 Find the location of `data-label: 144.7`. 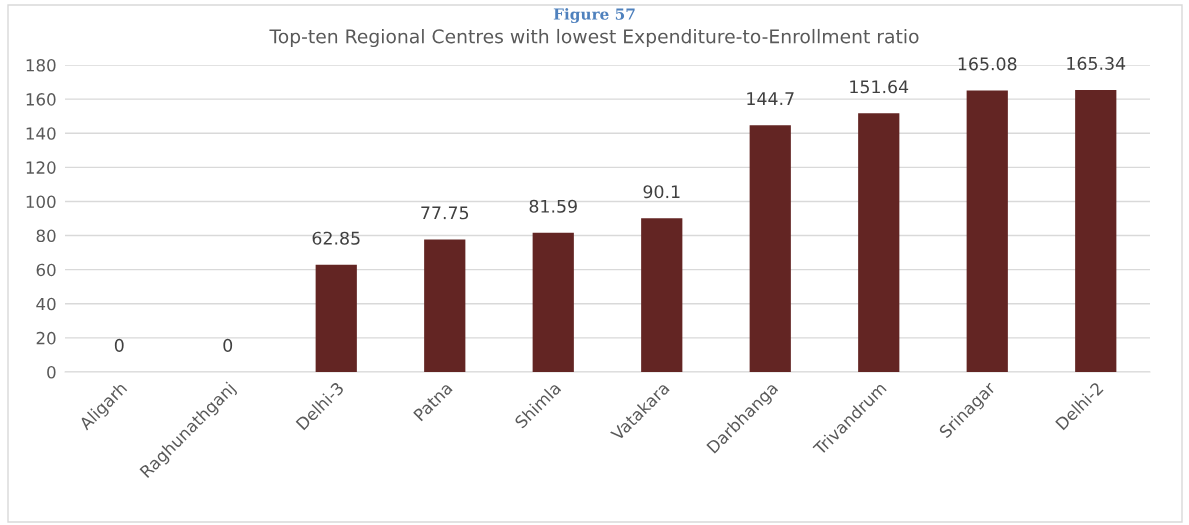

data-label: 144.7 is located at coordinates (770, 98).